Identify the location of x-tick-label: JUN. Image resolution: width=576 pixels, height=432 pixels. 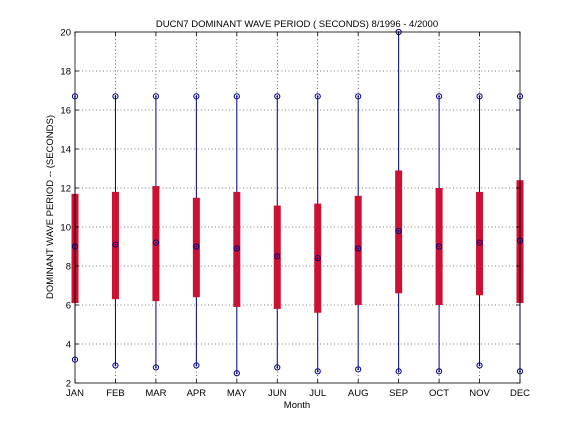
(277, 393).